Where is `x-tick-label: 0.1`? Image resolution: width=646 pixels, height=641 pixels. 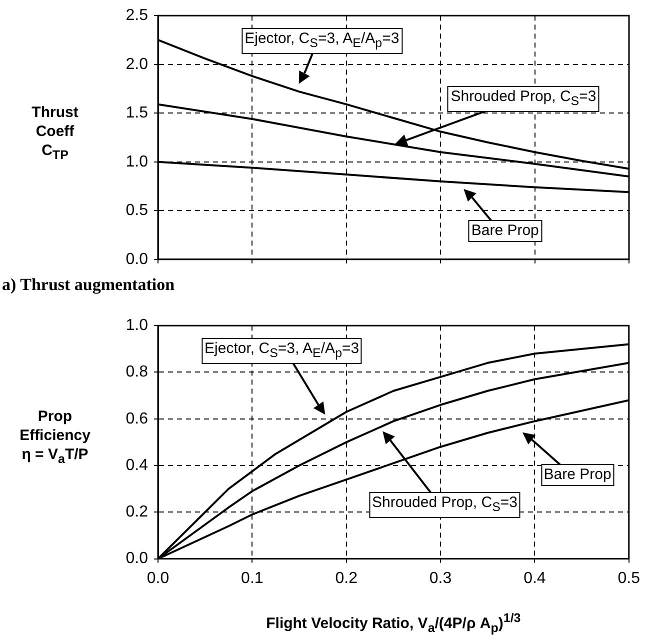
x-tick-label: 0.1 is located at coordinates (252, 578).